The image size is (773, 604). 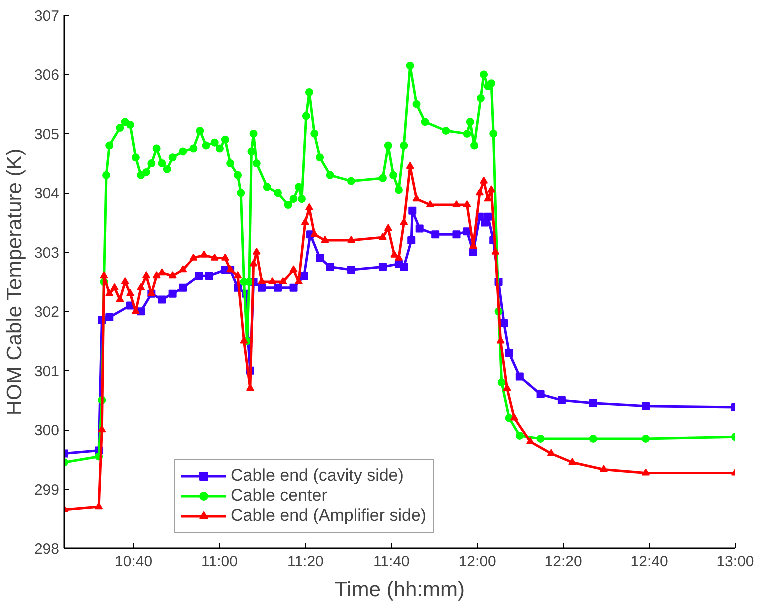 I want to click on x-tick-label: 12:00, so click(x=477, y=562).